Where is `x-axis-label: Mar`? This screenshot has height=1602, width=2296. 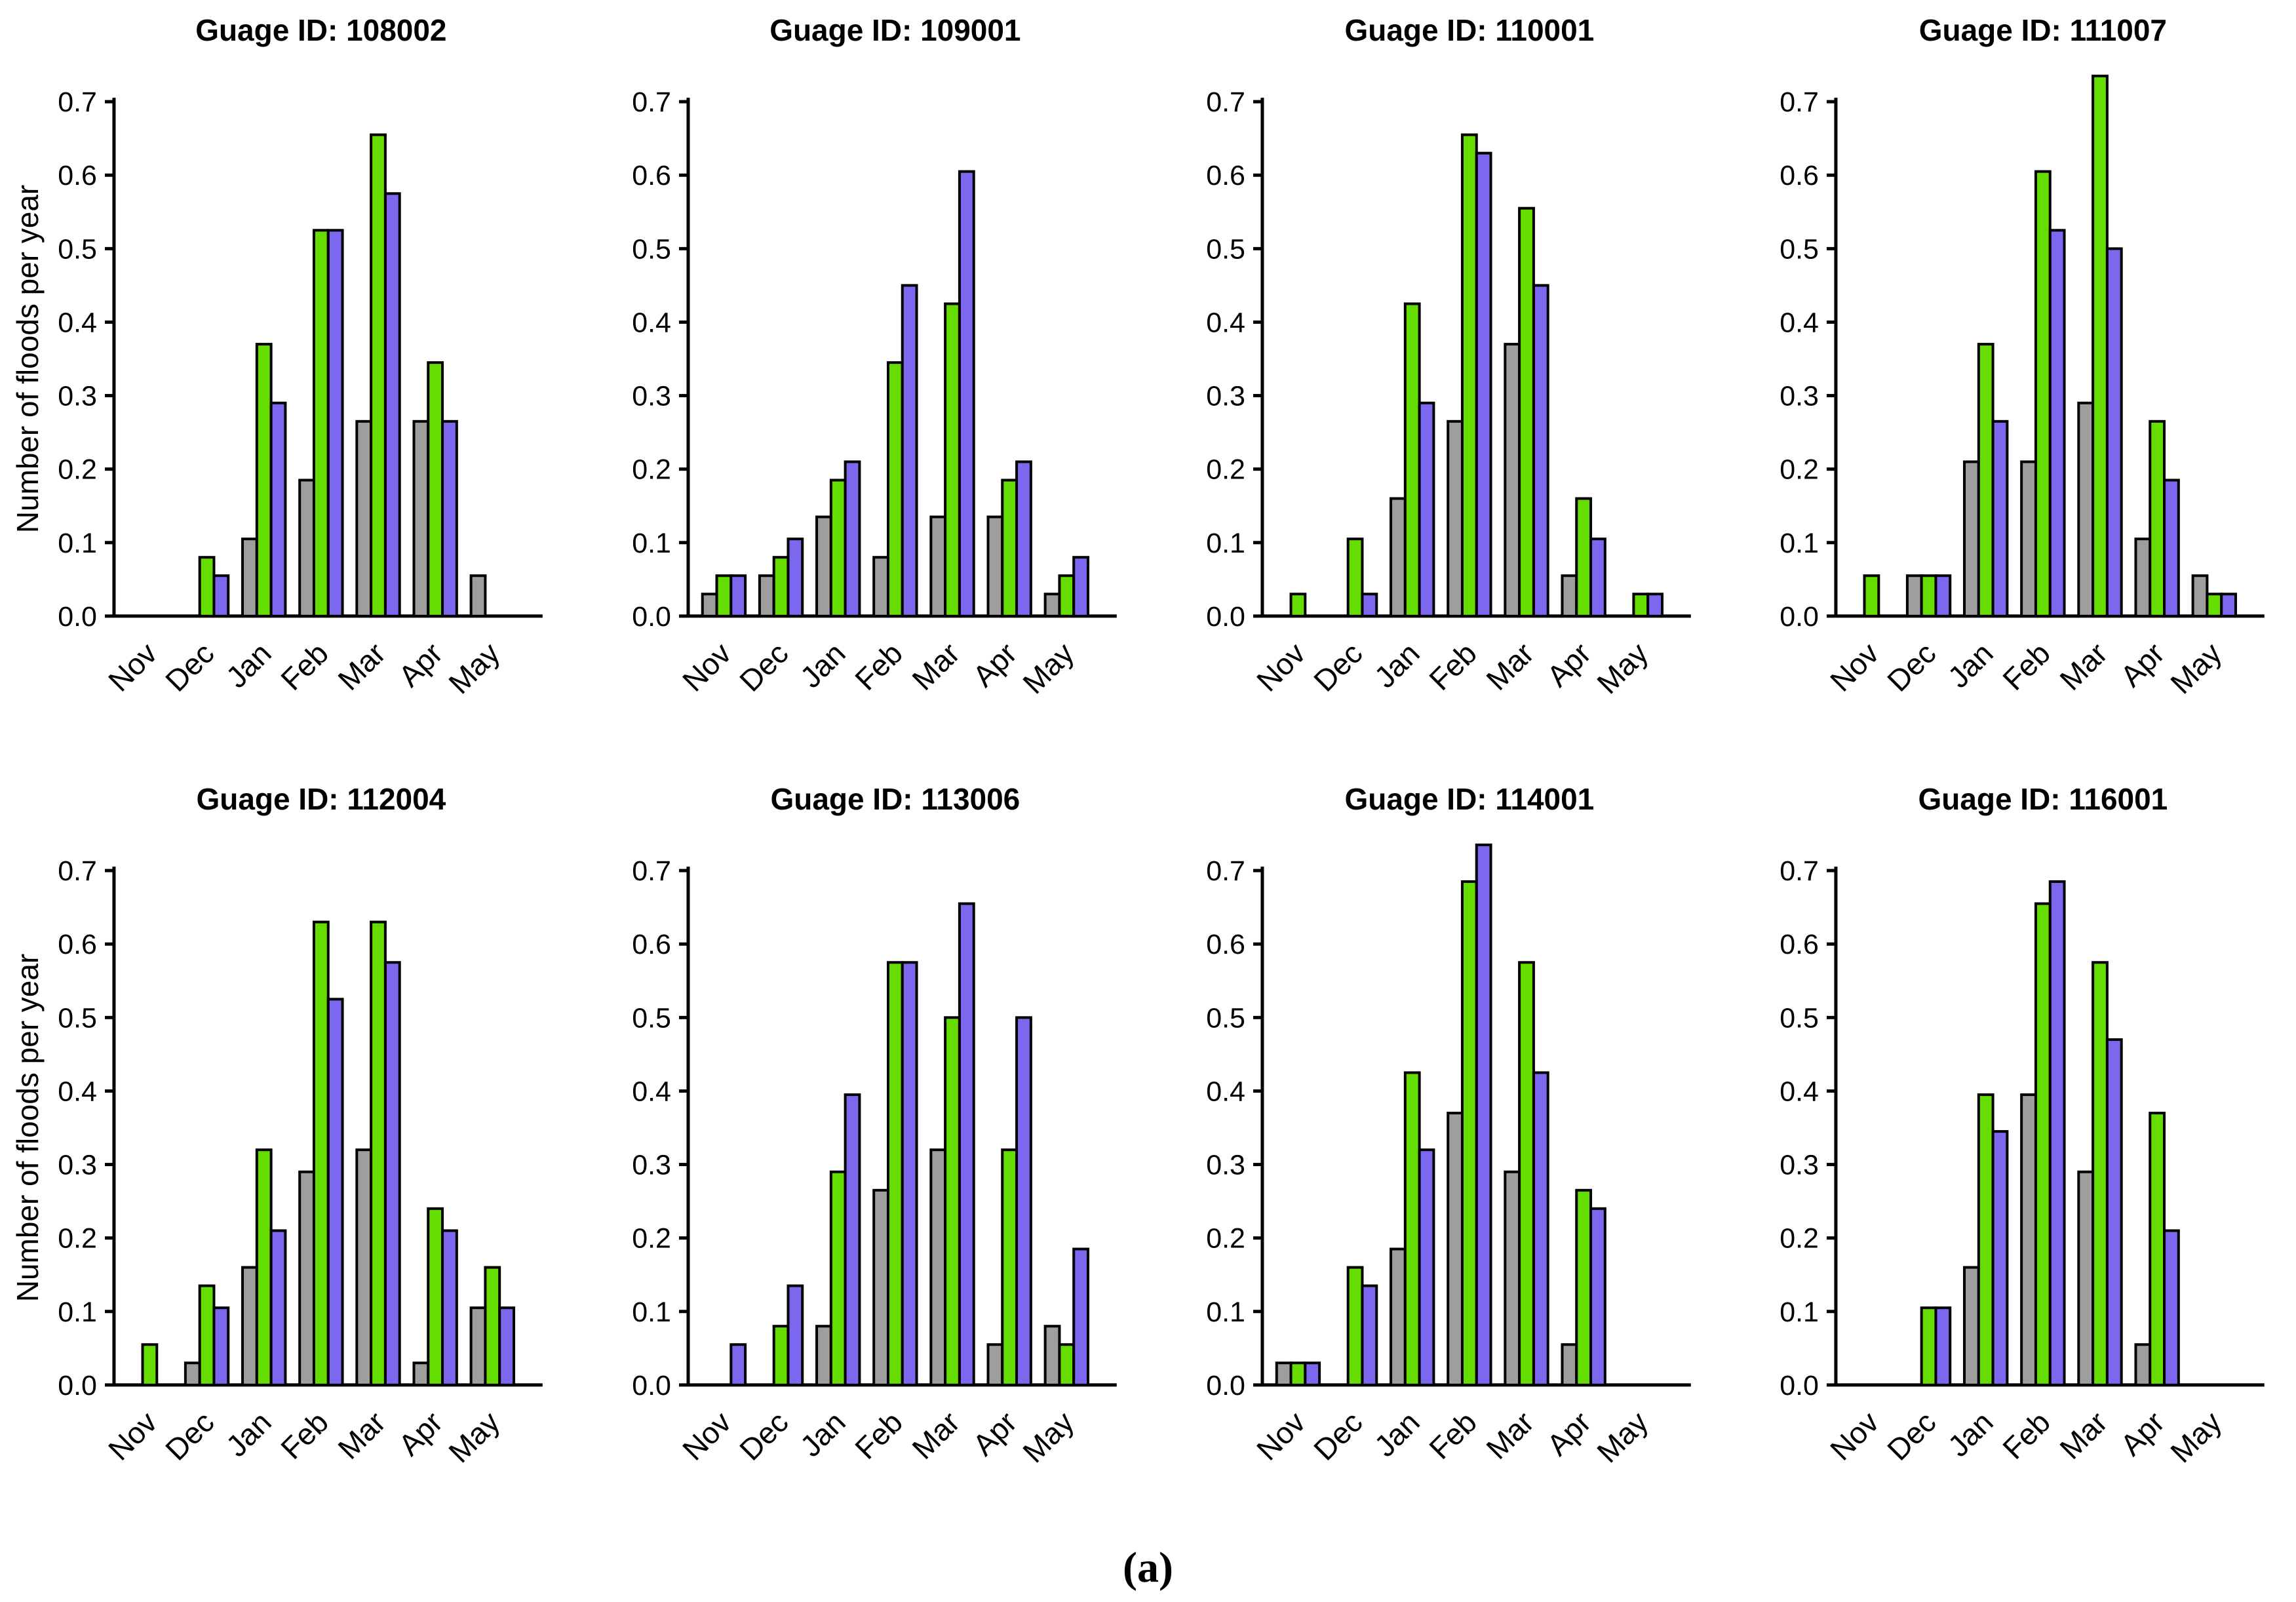
x-axis-label: Mar is located at coordinates (362, 666).